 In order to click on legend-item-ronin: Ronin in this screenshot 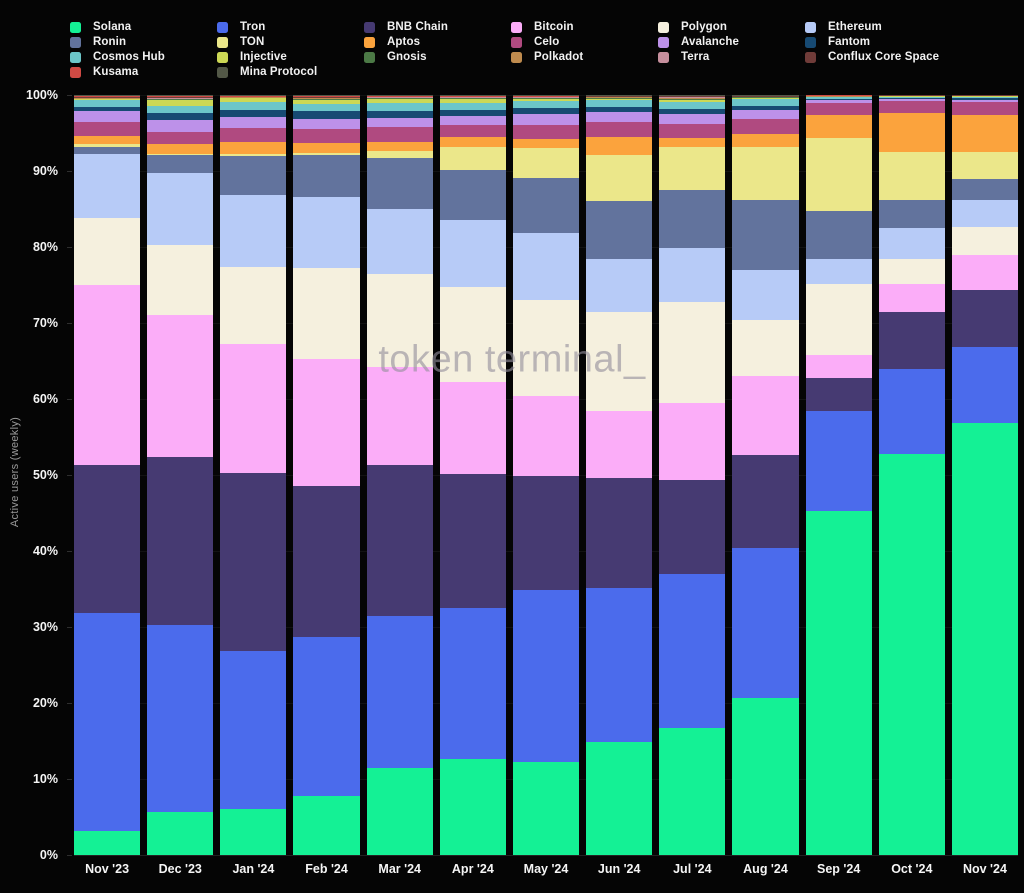, I will do `click(143, 42)`.